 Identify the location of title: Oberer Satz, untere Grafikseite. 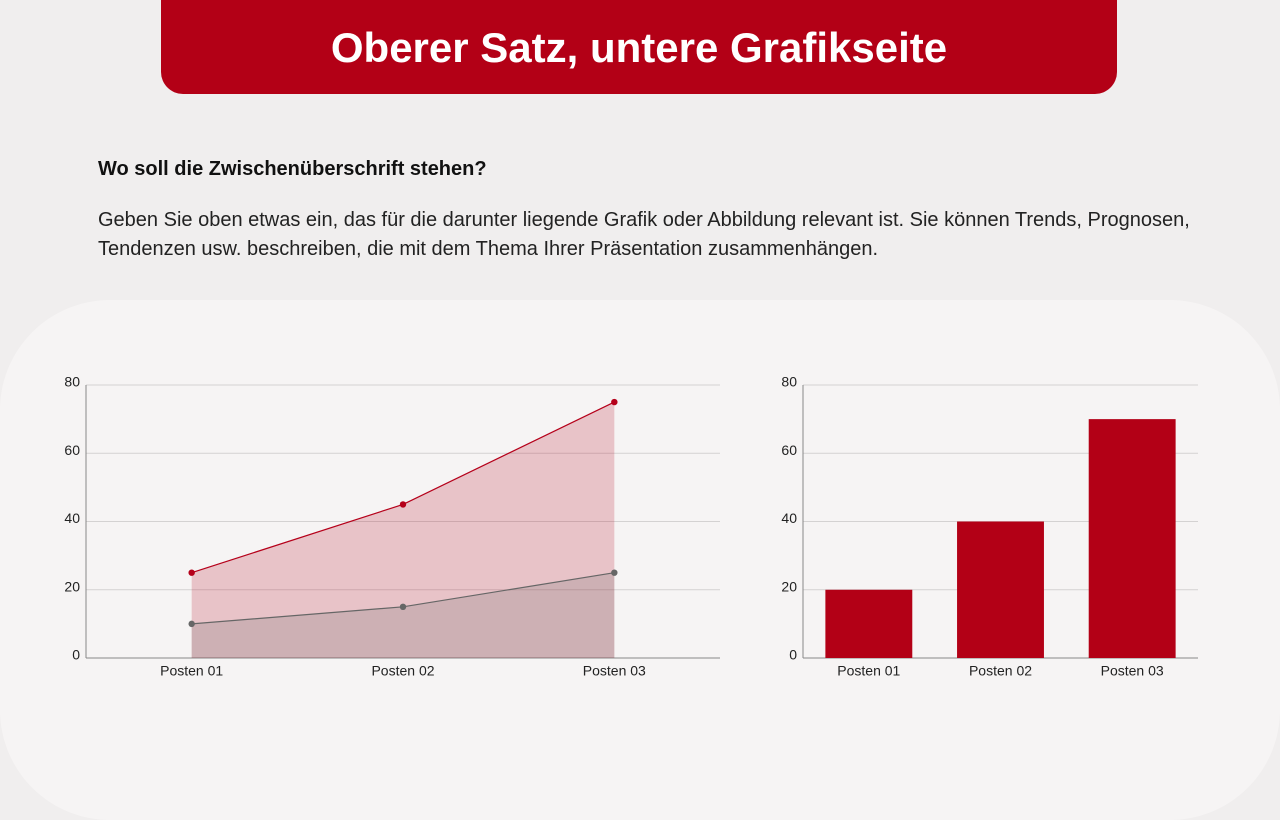
(639, 47).